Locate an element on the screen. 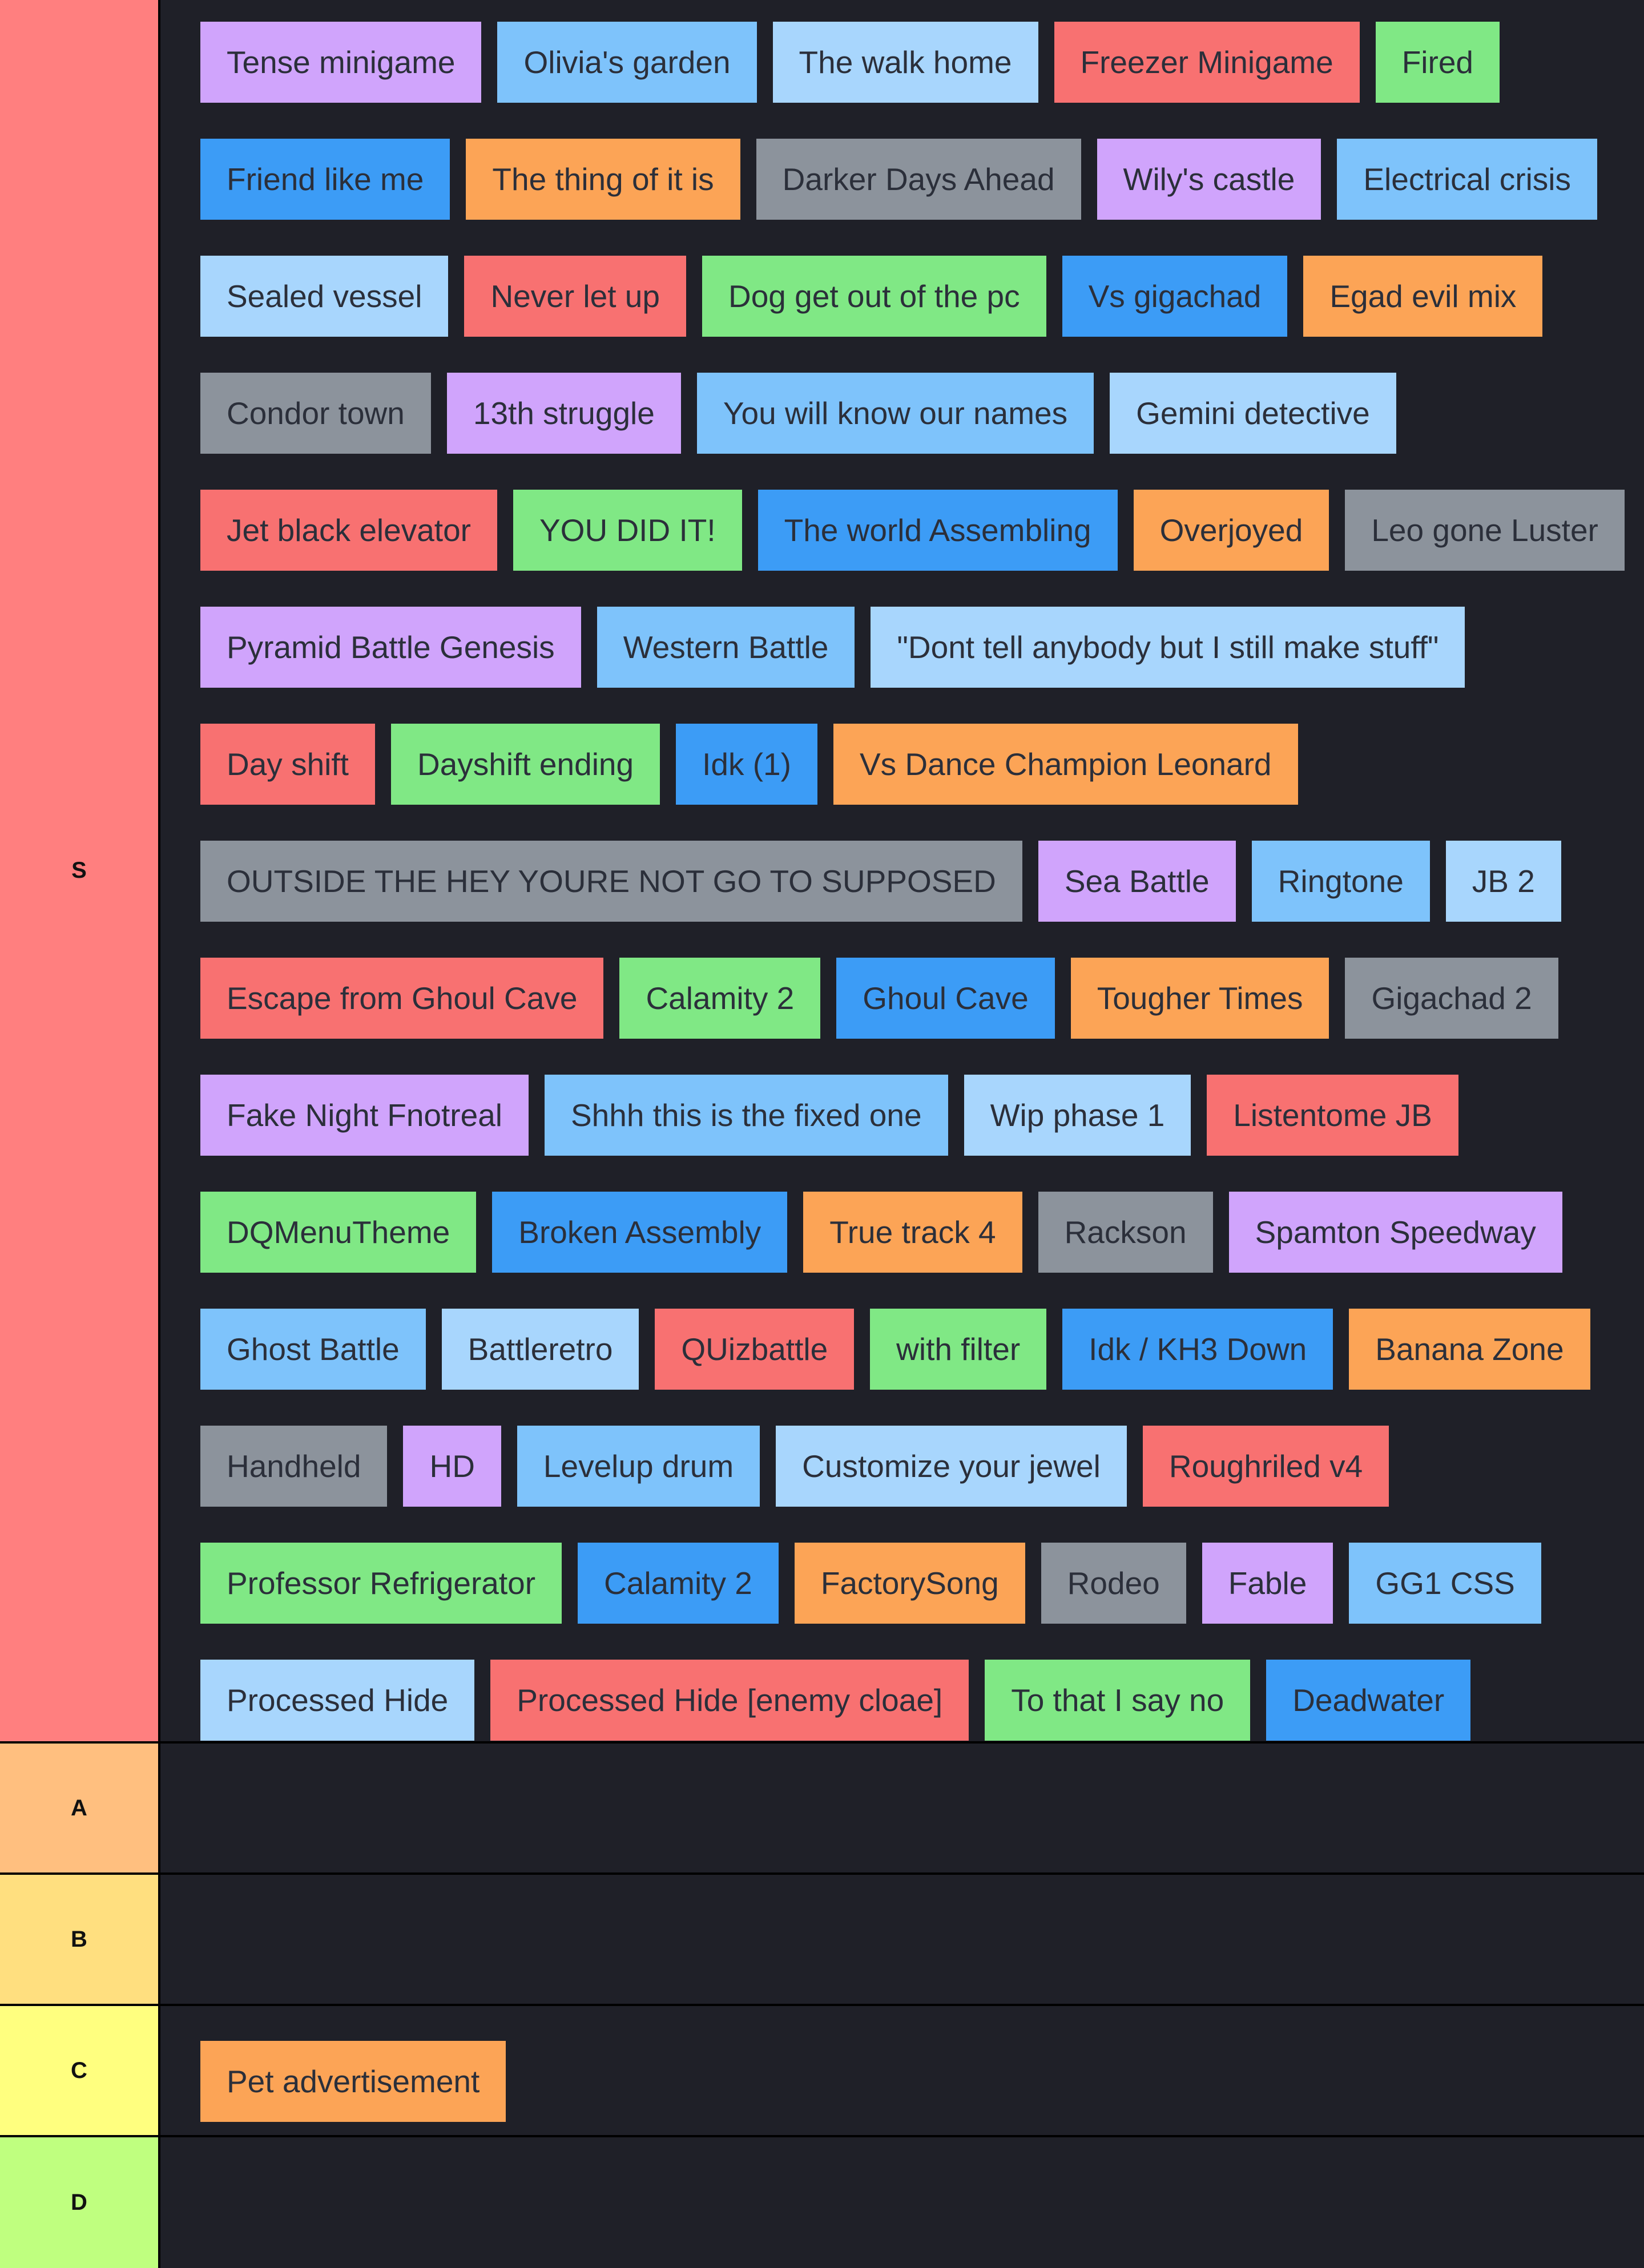  tier-item: Freezer Minigame is located at coordinates (1207, 62).